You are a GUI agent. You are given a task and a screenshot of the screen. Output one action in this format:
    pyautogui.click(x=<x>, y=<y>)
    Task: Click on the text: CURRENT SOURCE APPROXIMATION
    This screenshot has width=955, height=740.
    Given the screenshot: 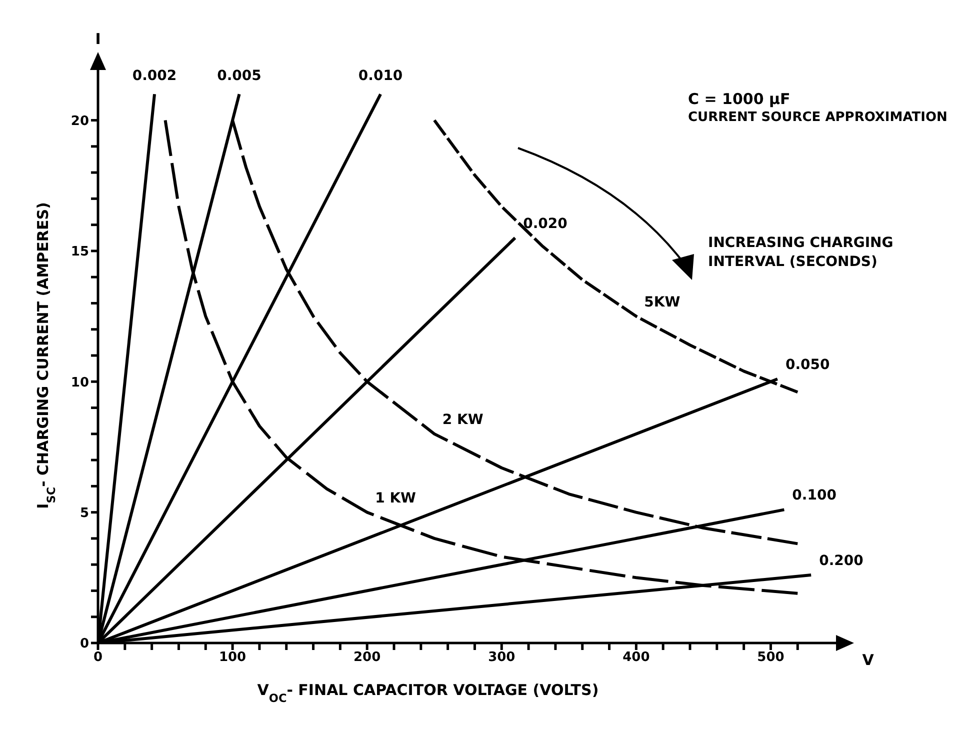 What is the action you would take?
    pyautogui.click(x=818, y=117)
    